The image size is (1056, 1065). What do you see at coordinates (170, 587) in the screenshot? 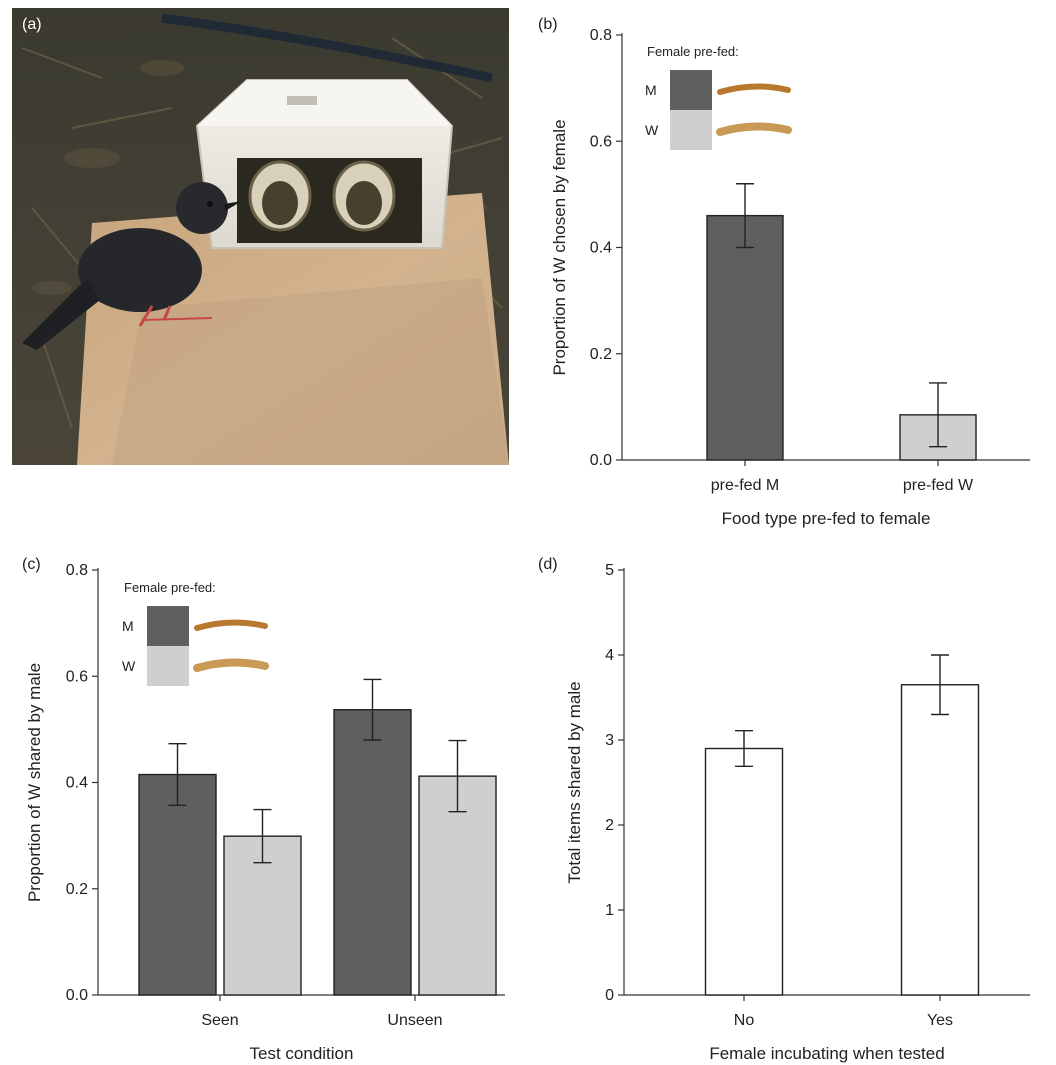
I see `c-legend-title: Female pre-fed:` at bounding box center [170, 587].